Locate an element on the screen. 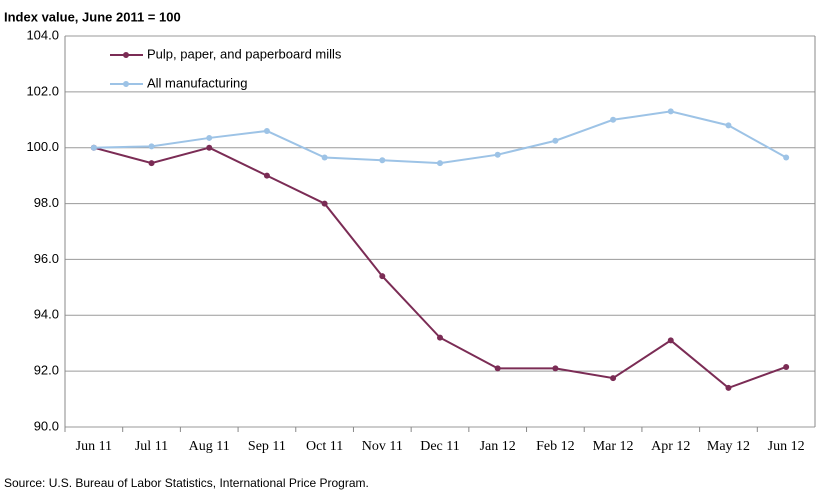 The height and width of the screenshot is (493, 816). x-tick-label: Sep 11 is located at coordinates (267, 446).